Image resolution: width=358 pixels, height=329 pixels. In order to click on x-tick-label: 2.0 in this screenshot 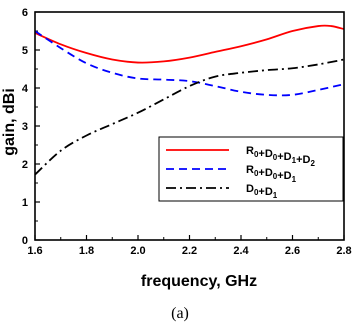, I will do `click(137, 251)`.